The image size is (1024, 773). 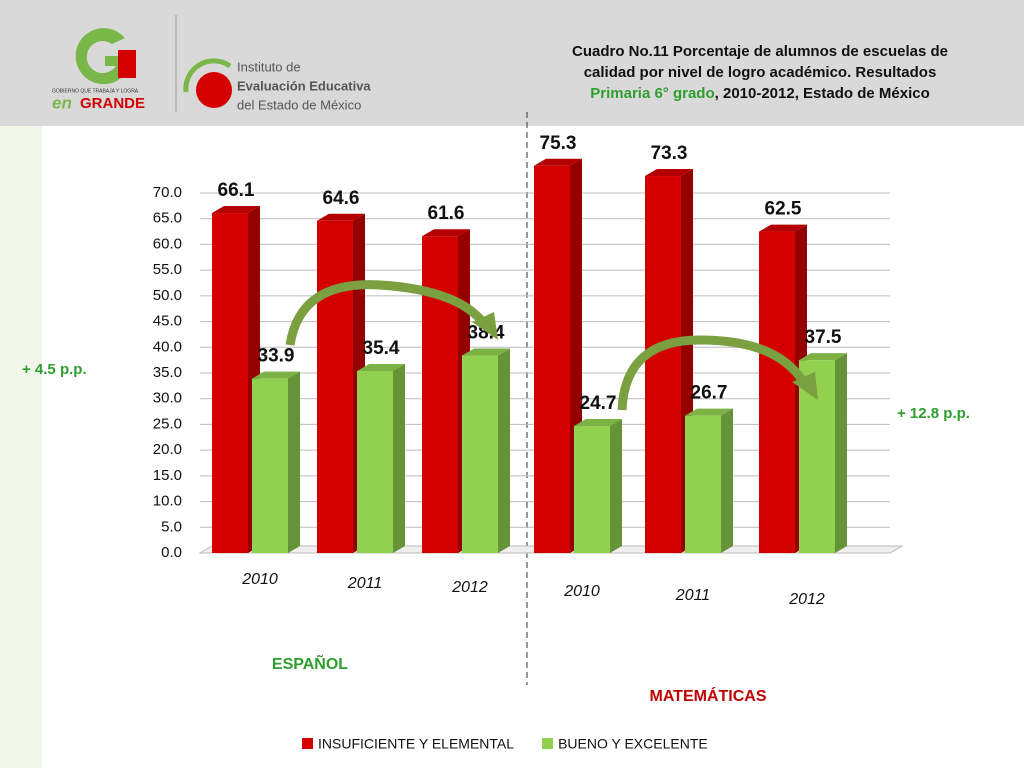 What do you see at coordinates (381, 348) in the screenshot?
I see `data-label: 35.4` at bounding box center [381, 348].